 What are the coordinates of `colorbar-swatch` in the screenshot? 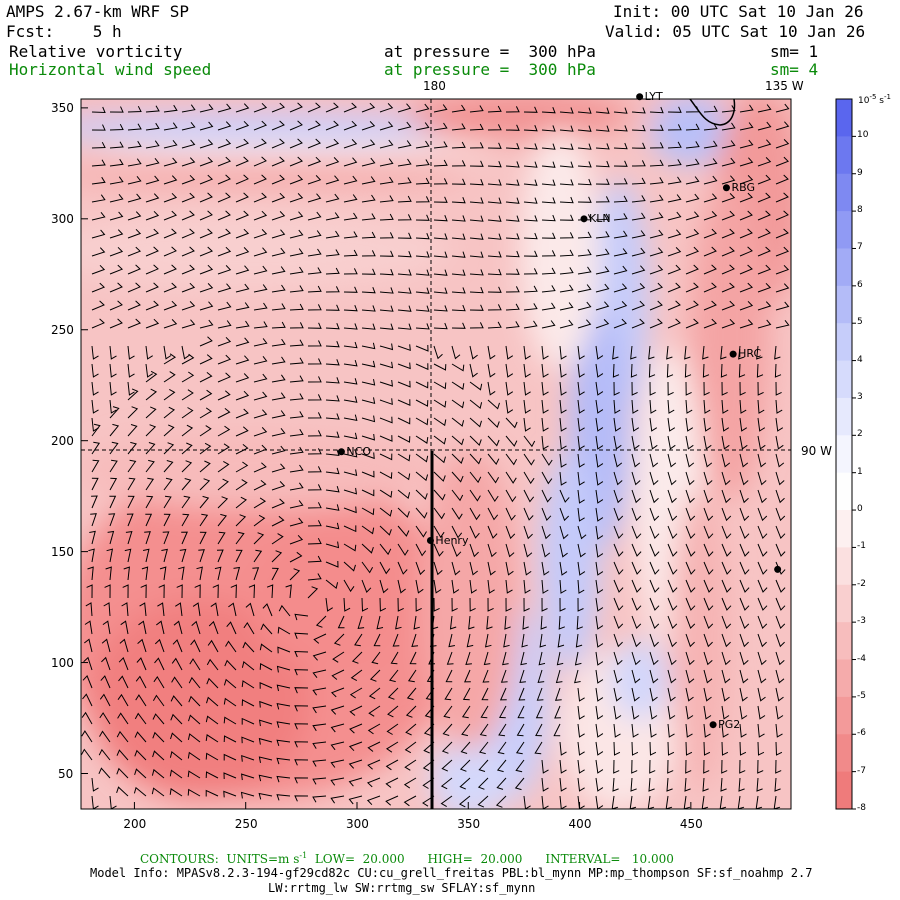 It's located at (844, 641).